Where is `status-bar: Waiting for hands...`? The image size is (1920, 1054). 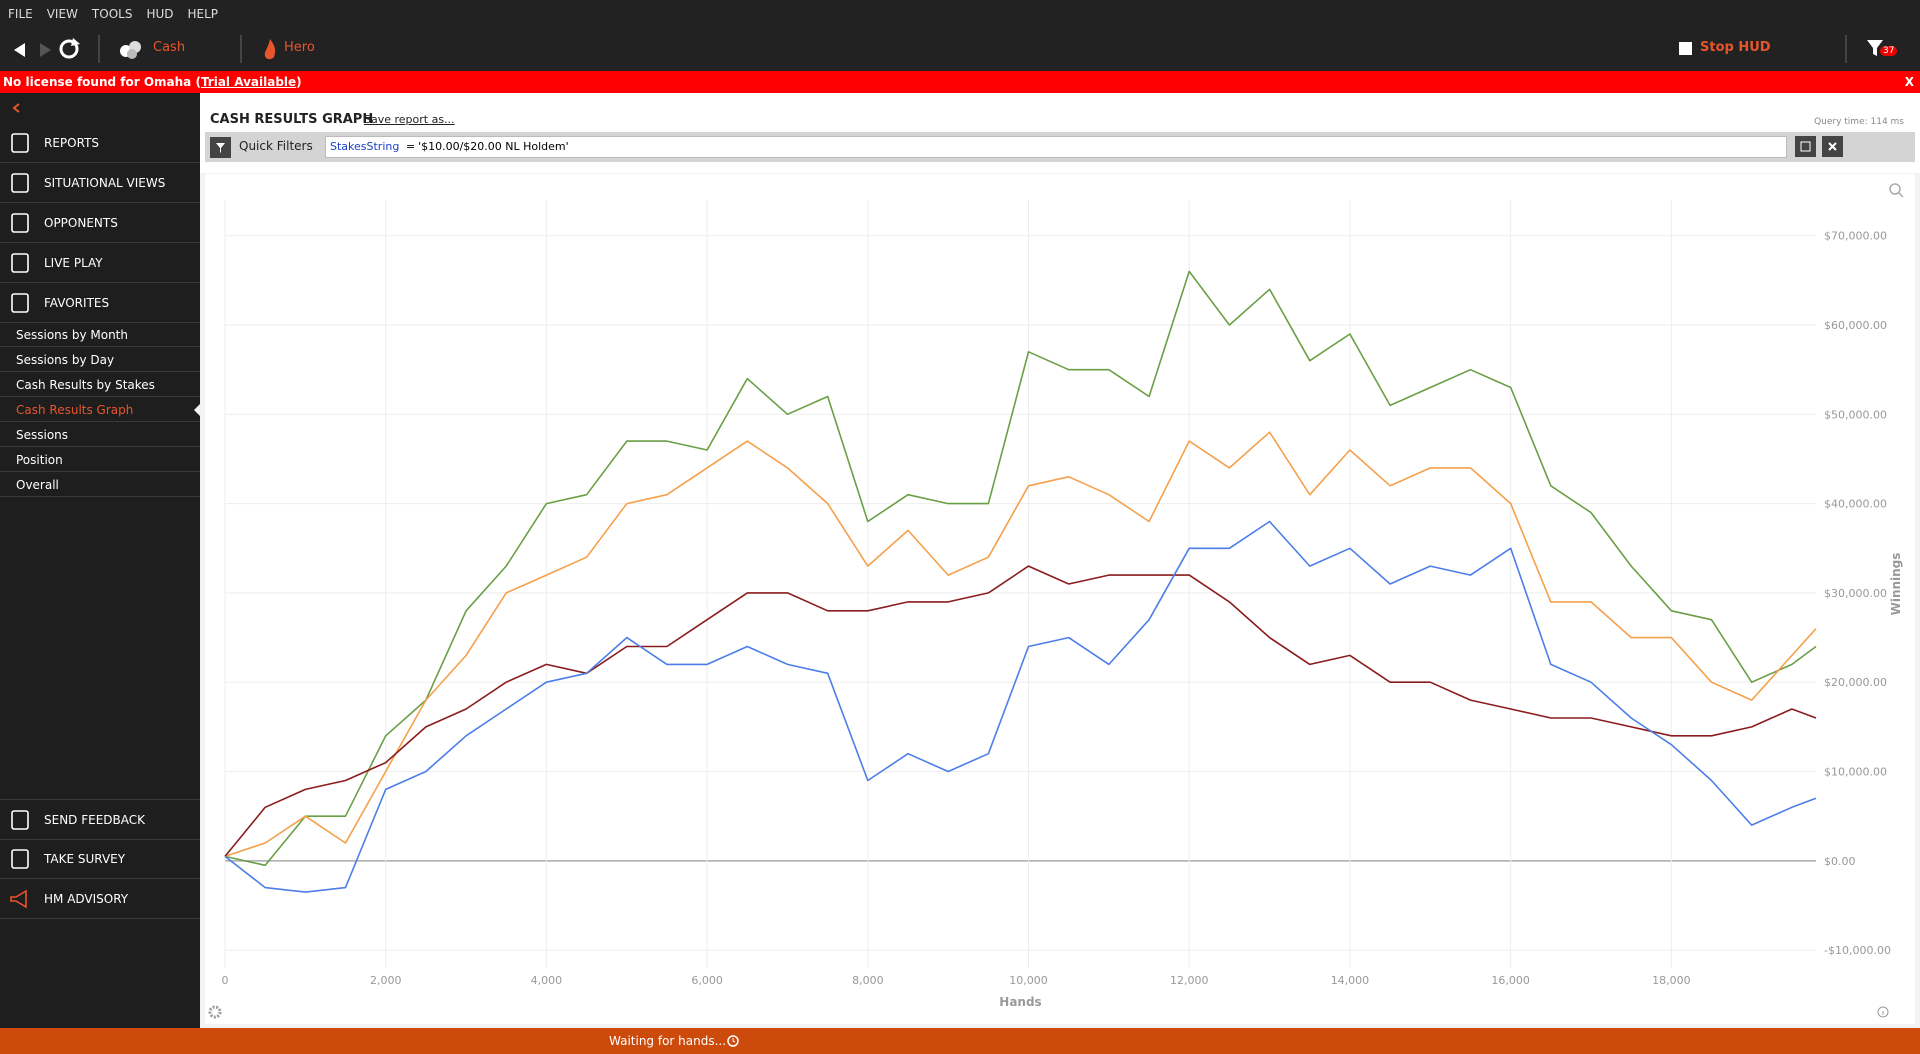 status-bar: Waiting for hands... is located at coordinates (960, 1041).